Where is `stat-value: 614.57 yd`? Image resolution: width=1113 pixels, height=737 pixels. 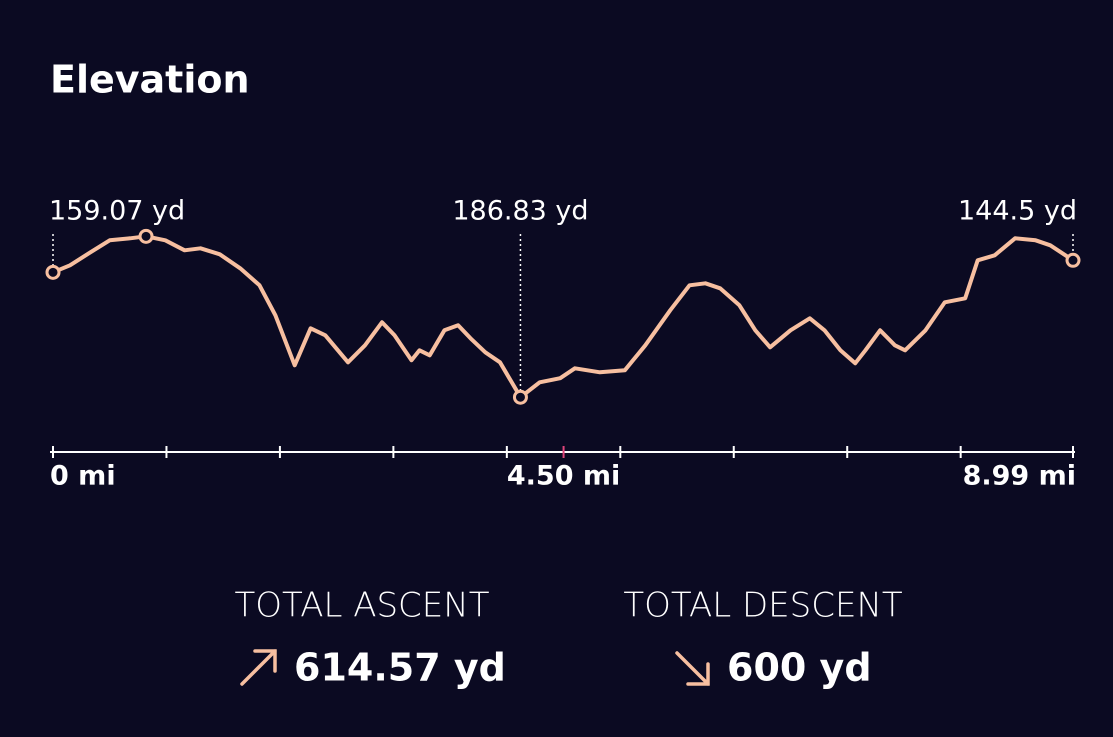 stat-value: 614.57 yd is located at coordinates (400, 668).